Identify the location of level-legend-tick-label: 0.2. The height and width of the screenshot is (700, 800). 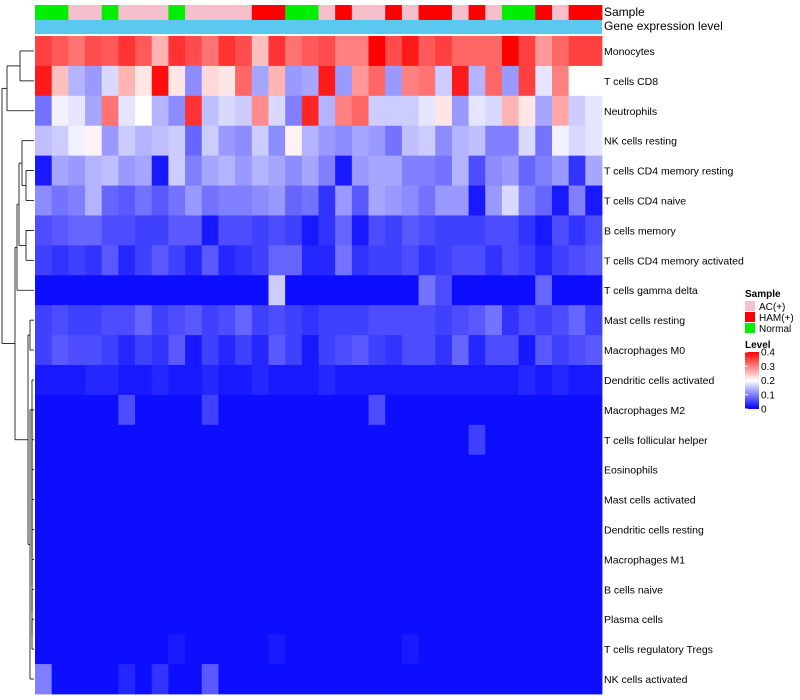
(768, 381).